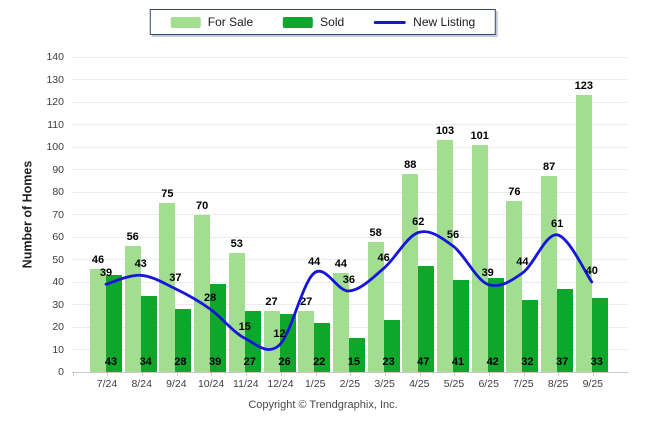 The image size is (646, 434). I want to click on y-axis-tick-label: 100, so click(55, 147).